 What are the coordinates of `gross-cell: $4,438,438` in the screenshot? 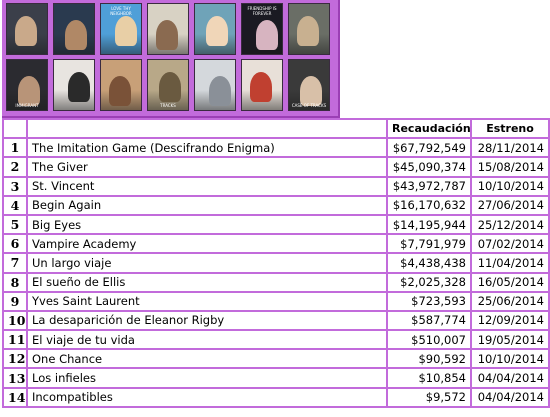 It's located at (429, 263).